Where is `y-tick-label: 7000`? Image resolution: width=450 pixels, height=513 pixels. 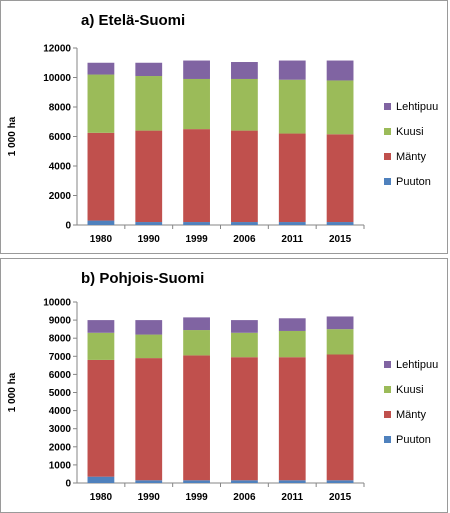
y-tick-label: 7000 is located at coordinates (60, 357).